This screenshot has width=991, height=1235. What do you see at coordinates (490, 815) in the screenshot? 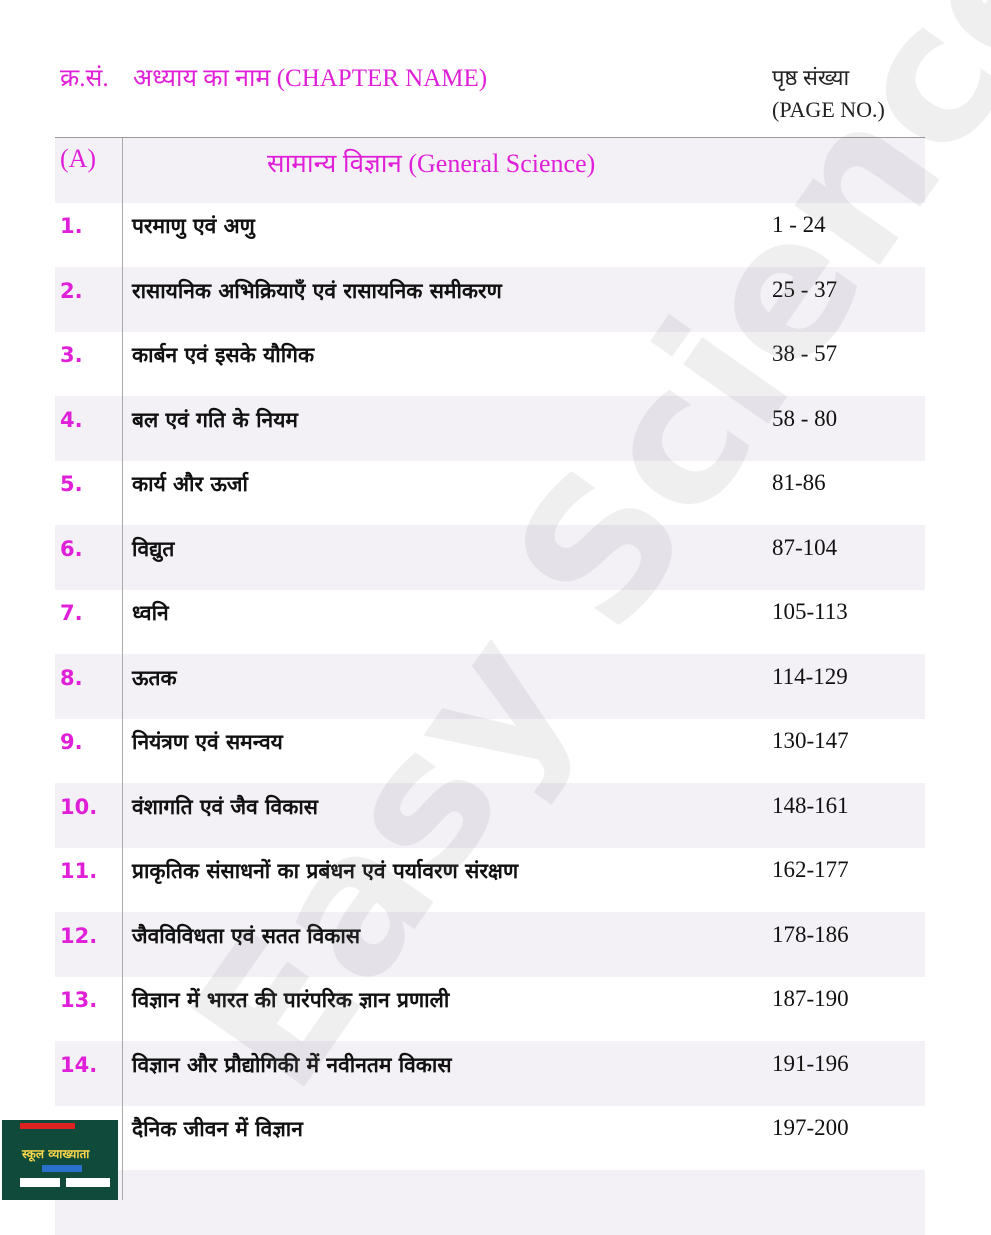
I see `chapter-row: 10. वंशागति एवं जैव विकास 148-161` at bounding box center [490, 815].